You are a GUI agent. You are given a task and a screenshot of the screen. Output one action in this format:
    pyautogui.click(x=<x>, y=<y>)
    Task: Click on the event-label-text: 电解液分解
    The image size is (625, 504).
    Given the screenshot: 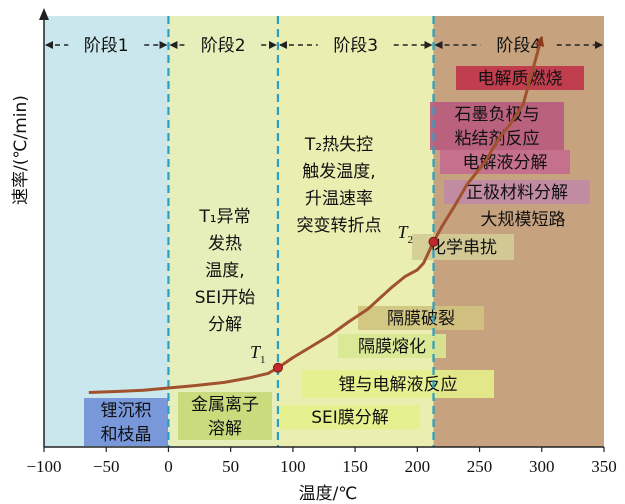 What is the action you would take?
    pyautogui.click(x=505, y=163)
    